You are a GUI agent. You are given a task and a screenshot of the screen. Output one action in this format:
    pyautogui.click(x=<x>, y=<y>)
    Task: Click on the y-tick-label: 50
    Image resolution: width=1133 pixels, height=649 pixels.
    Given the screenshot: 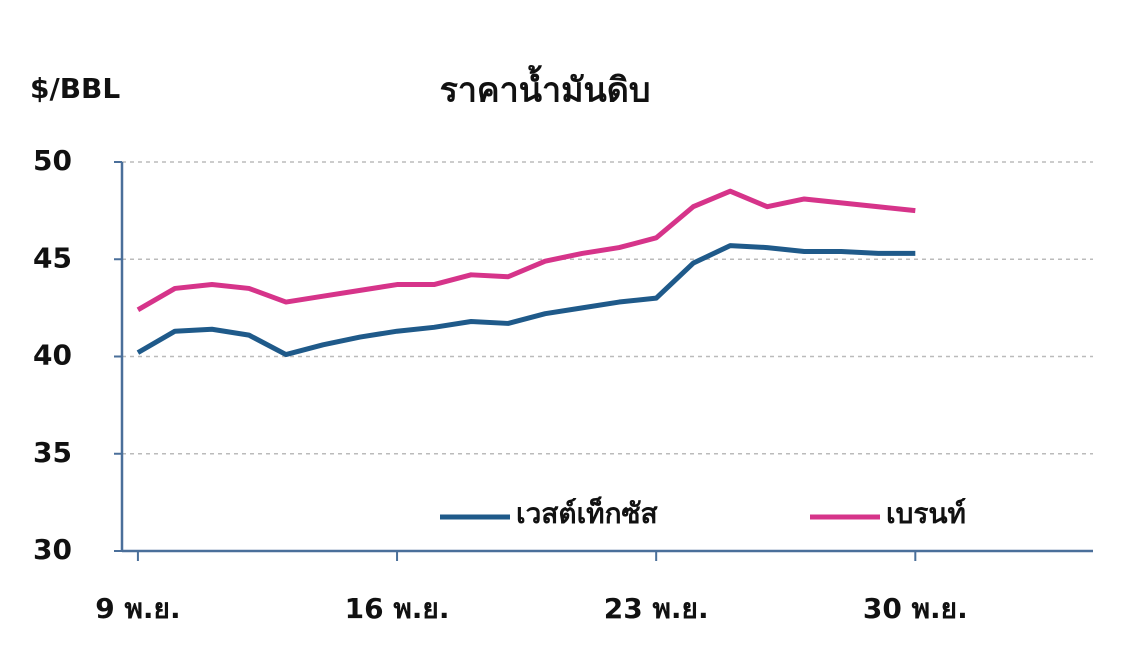 What is the action you would take?
    pyautogui.click(x=52, y=160)
    